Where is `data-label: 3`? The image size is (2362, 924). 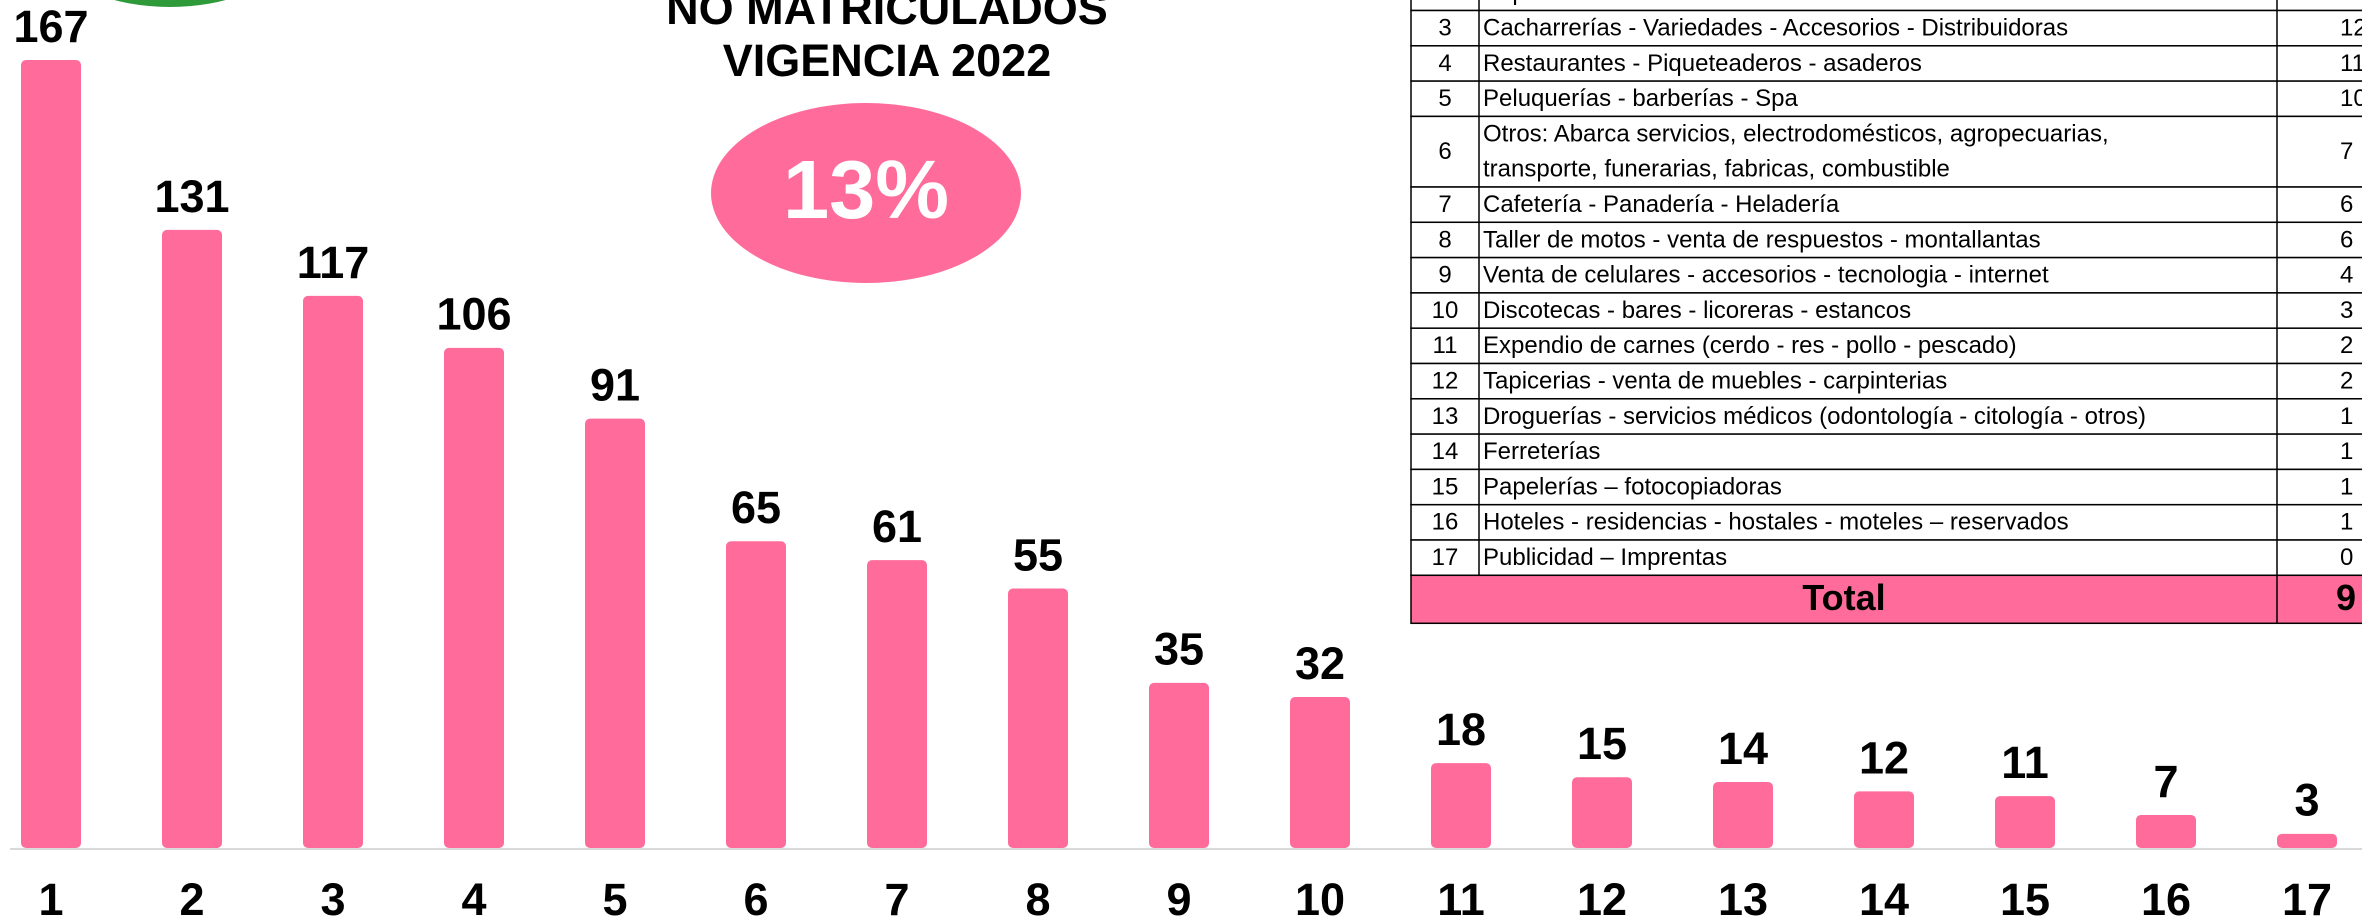
data-label: 3 is located at coordinates (2306, 800).